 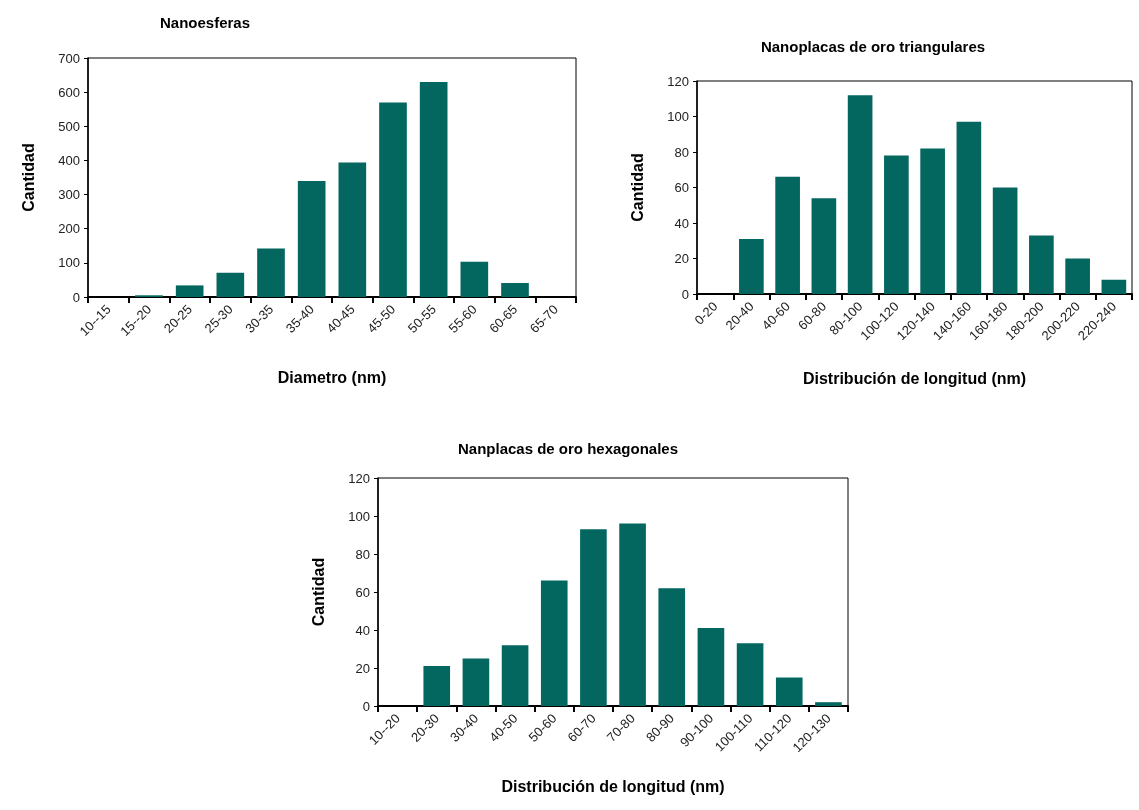 I want to click on y-tick-label: 200, so click(x=69, y=229).